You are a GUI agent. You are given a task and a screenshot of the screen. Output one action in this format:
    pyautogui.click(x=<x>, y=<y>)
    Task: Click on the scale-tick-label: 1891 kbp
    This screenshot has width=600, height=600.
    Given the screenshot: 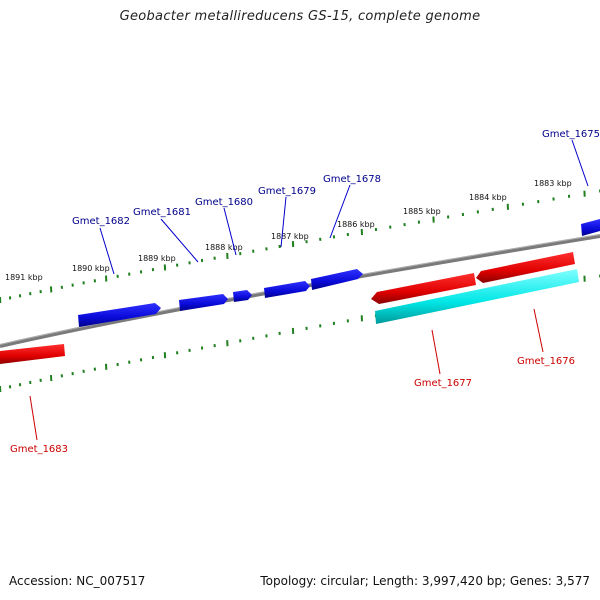 What is the action you would take?
    pyautogui.click(x=24, y=277)
    